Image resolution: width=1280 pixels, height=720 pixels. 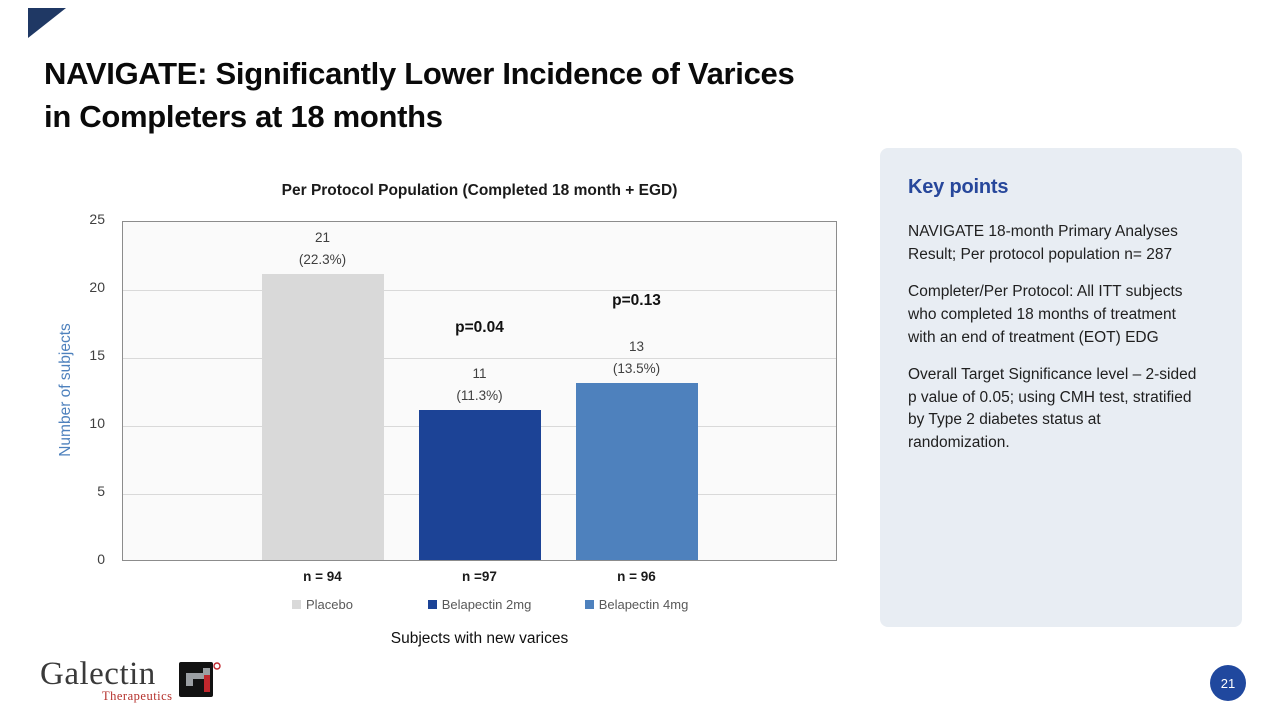 I want to click on gt-monogram-icon, so click(x=201, y=681).